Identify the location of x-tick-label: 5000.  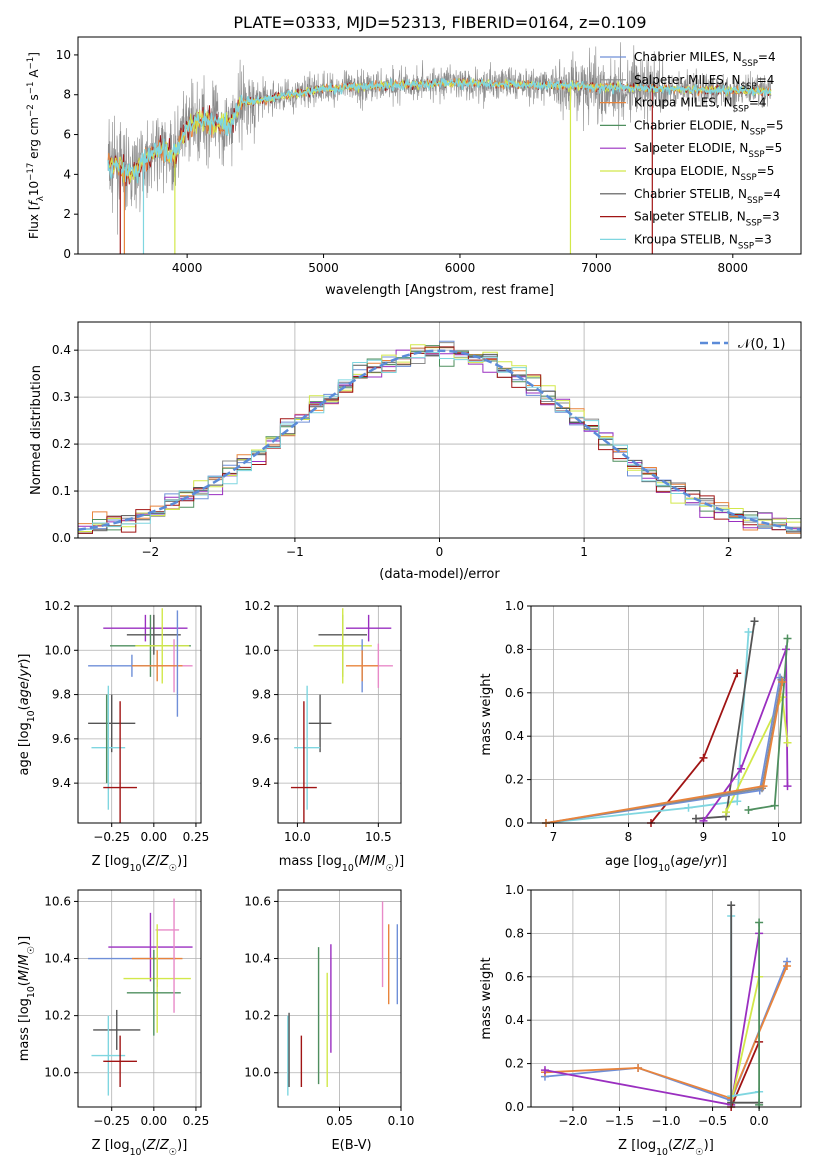
(323, 268).